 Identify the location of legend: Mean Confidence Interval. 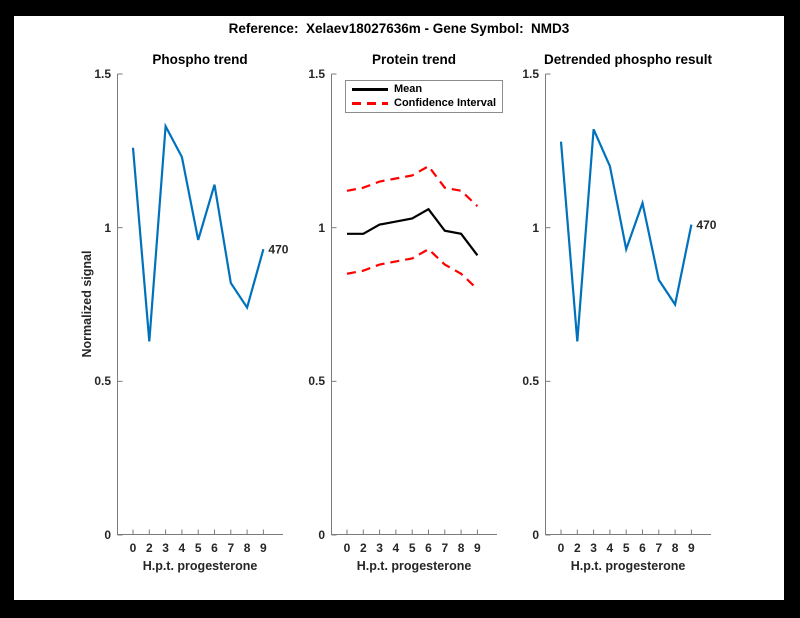
(424, 96).